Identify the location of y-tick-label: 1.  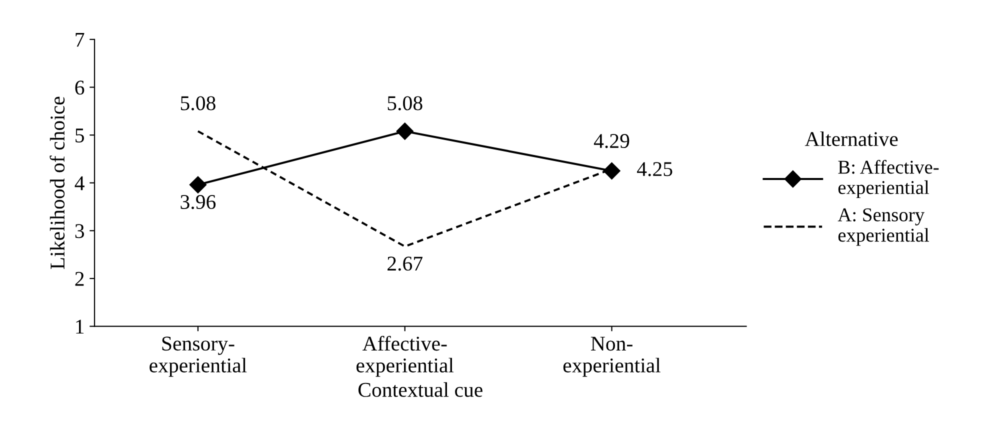
(80, 327).